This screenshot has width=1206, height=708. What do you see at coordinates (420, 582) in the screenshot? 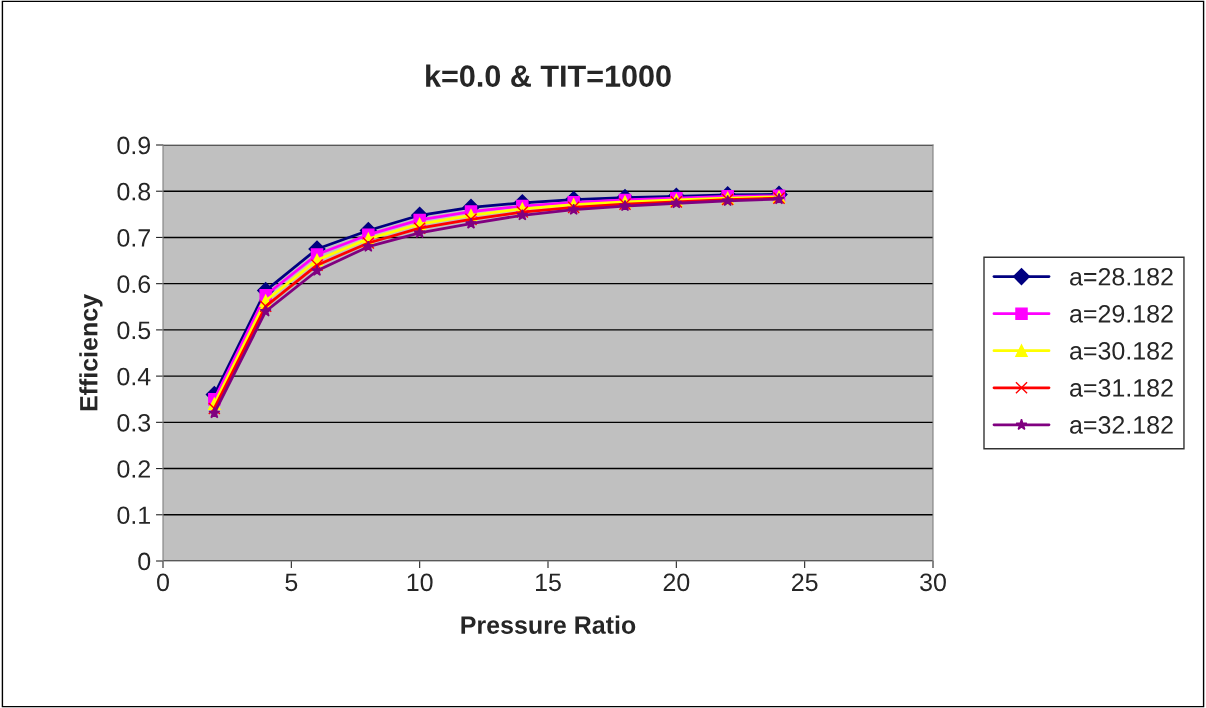
I see `x-tick-label: 10` at bounding box center [420, 582].